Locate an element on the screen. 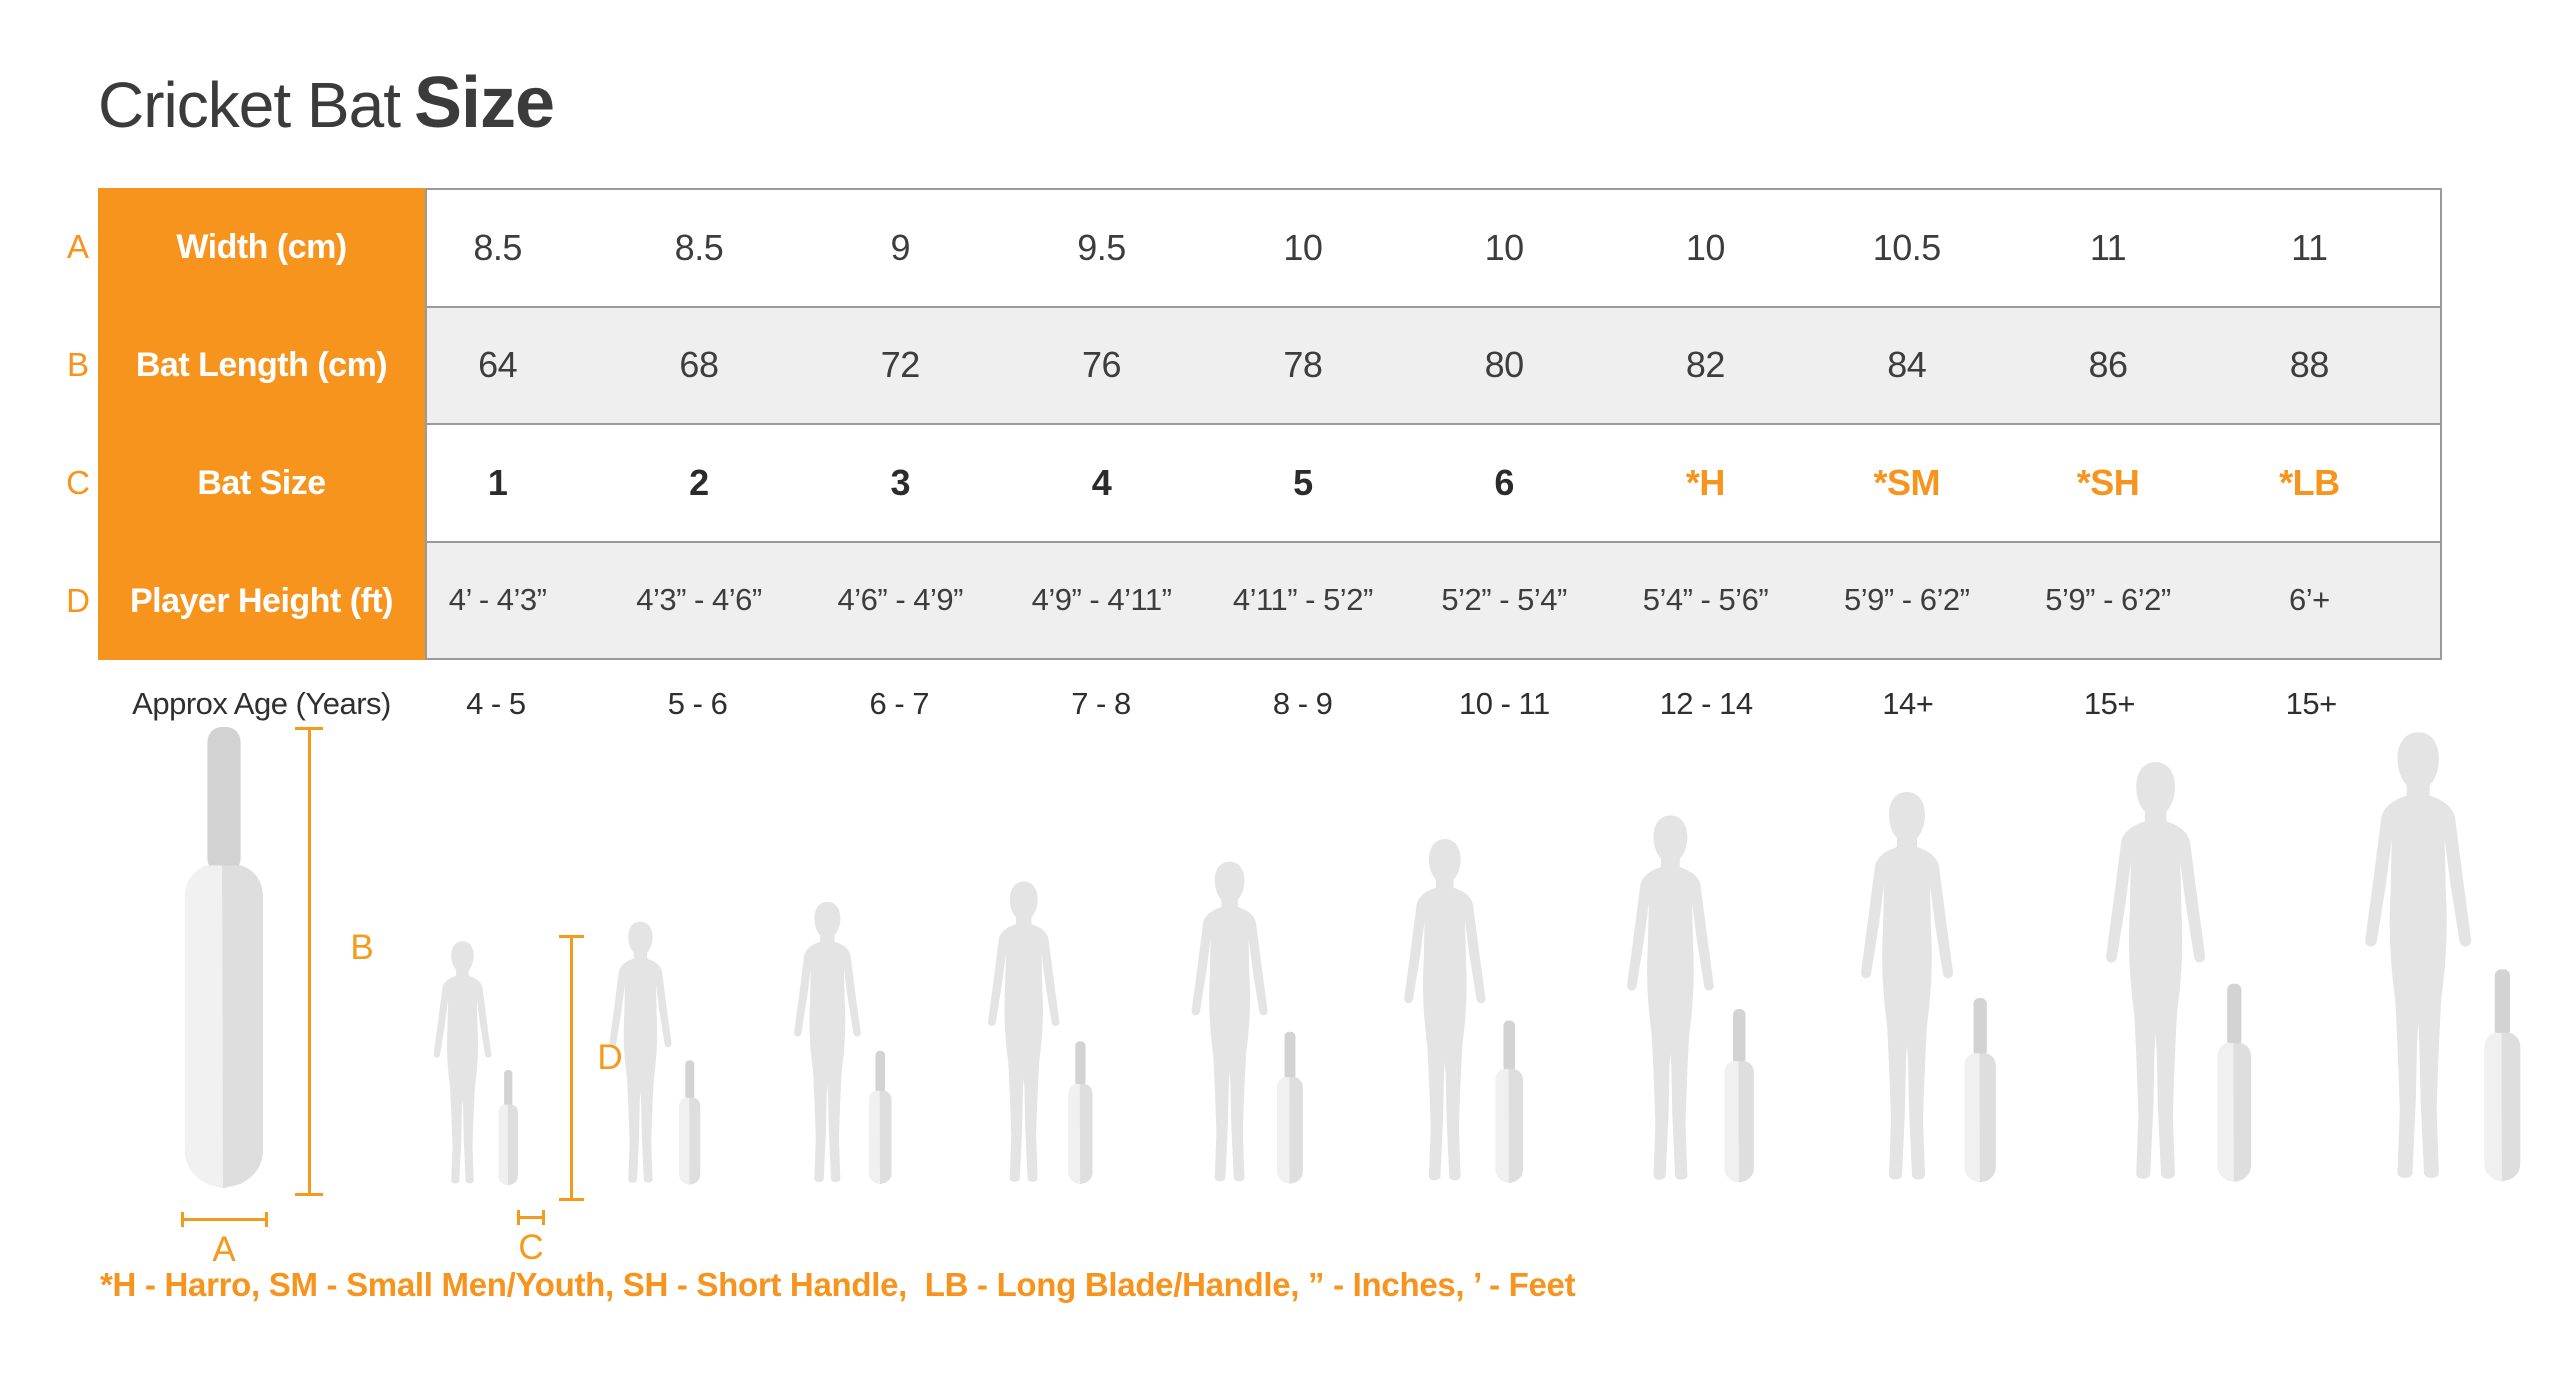  row-label-bat-length: Bat Length (cm) is located at coordinates (261, 364).